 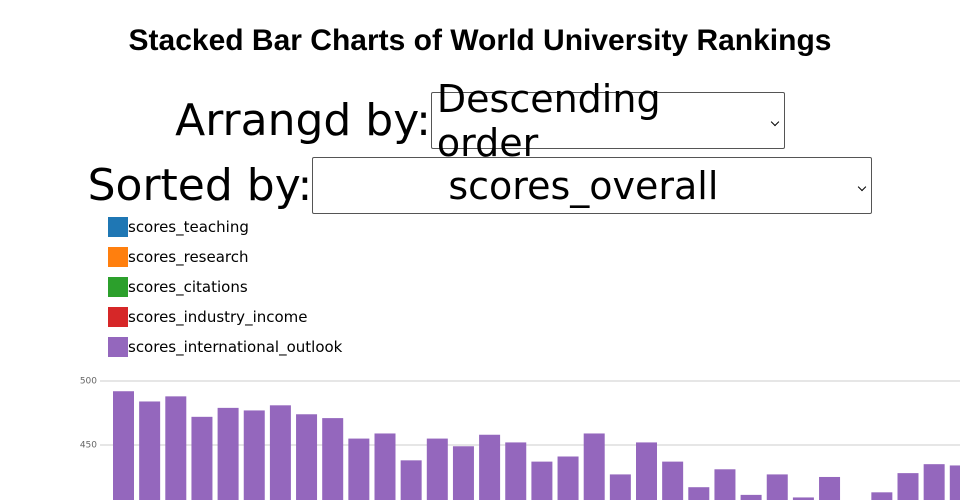 What do you see at coordinates (218, 317) in the screenshot?
I see `legend-label: scores_industry_income` at bounding box center [218, 317].